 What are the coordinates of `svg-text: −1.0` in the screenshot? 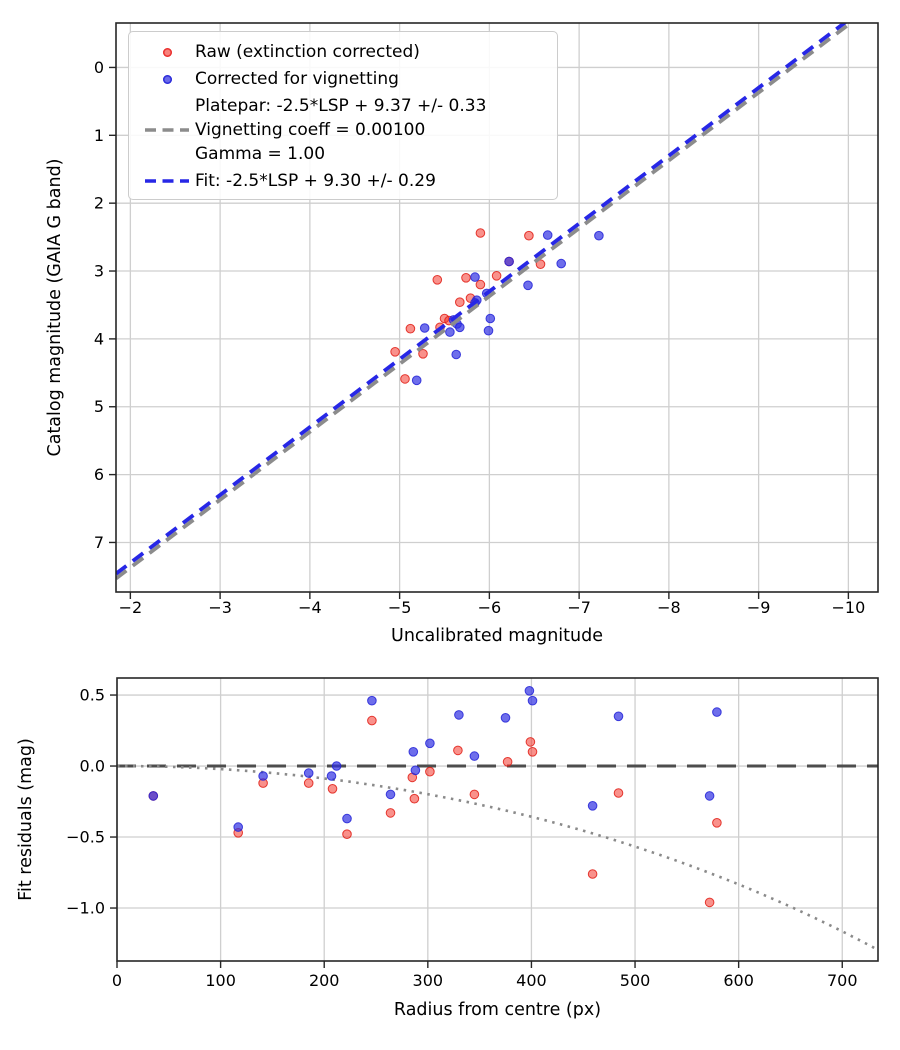 It's located at (85, 908).